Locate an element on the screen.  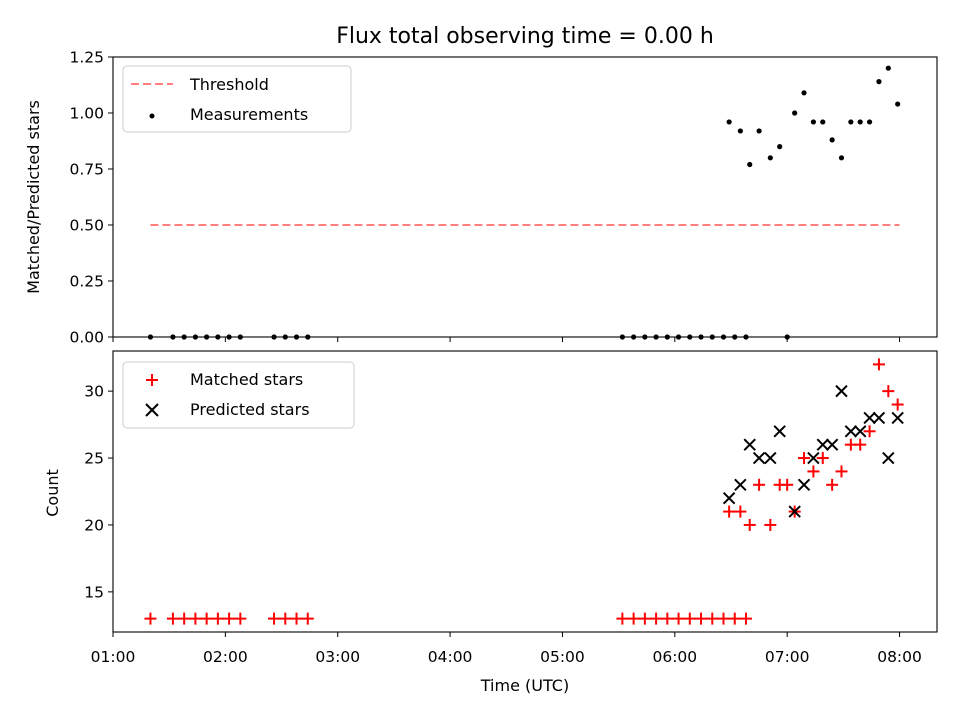
bottom-y-tick-label: 15 is located at coordinates (94, 592).